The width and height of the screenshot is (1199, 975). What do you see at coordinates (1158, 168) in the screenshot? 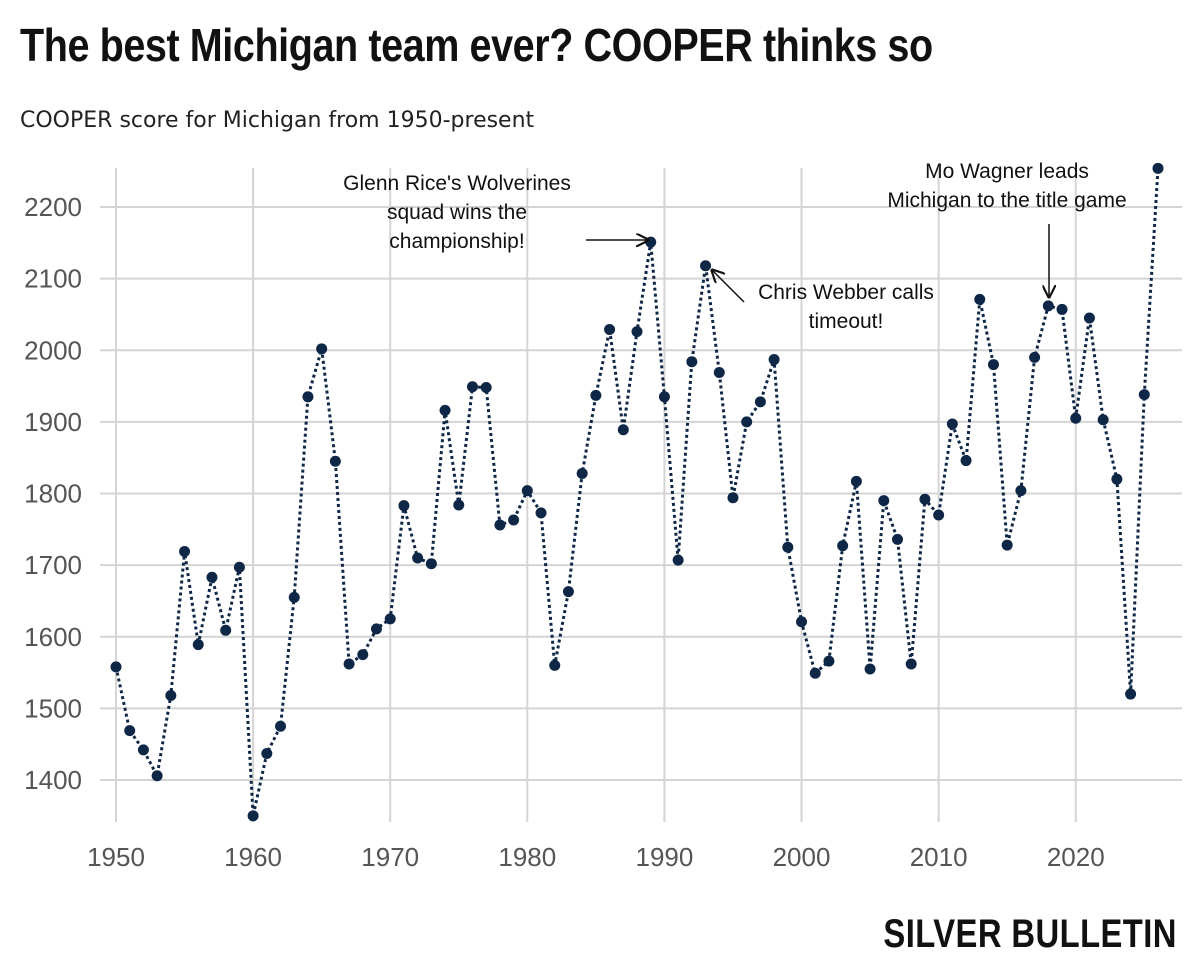
I see `data-point-2026` at bounding box center [1158, 168].